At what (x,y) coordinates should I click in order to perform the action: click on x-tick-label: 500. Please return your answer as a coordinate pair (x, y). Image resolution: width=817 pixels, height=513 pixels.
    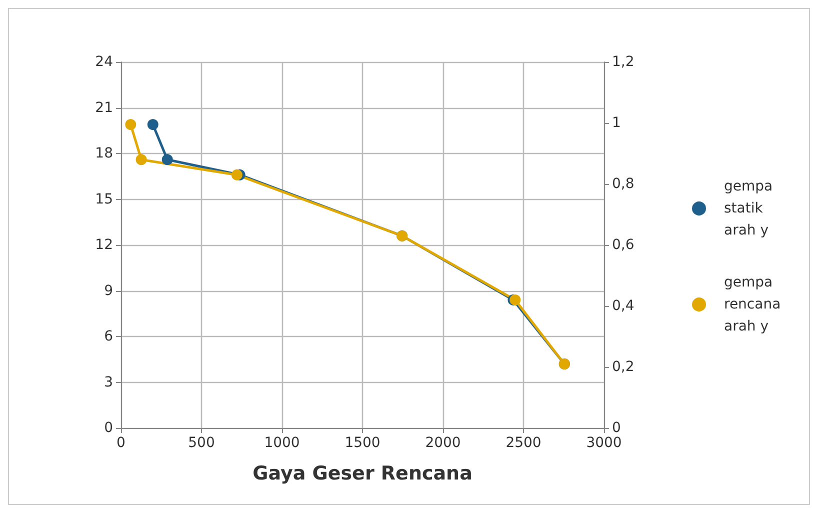
    Looking at the image, I should click on (201, 443).